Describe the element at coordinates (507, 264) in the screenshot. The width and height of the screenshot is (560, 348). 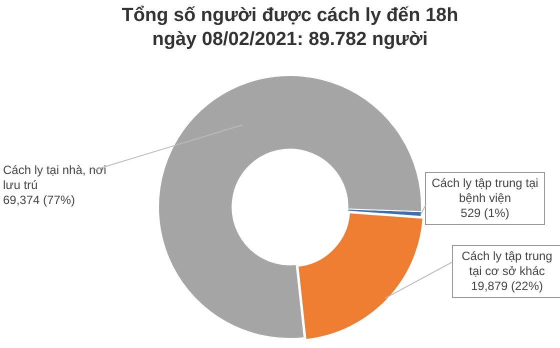
I see `slice-label: Cách ly tập trung tại cơ sở khác` at that location.